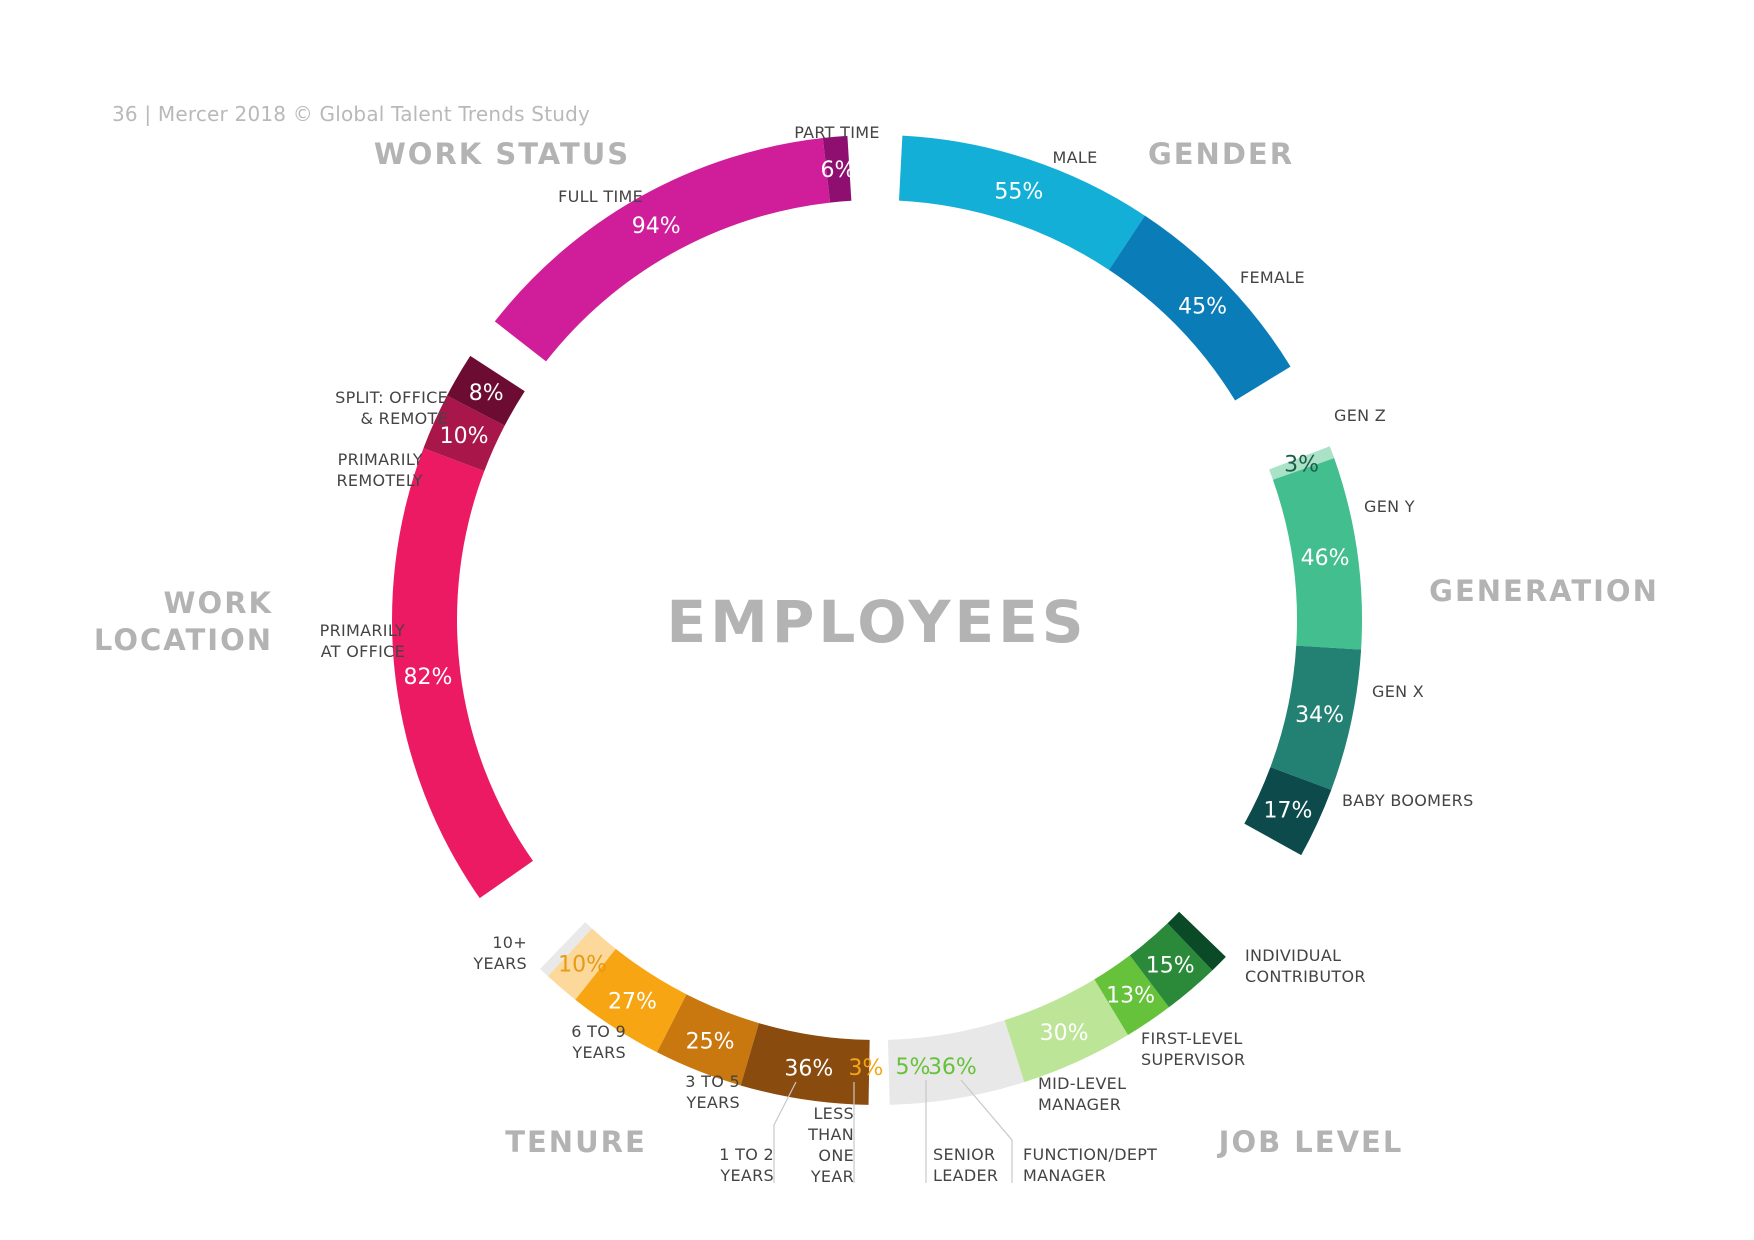  I want to click on label-part-time: PART TIME, so click(837, 132).